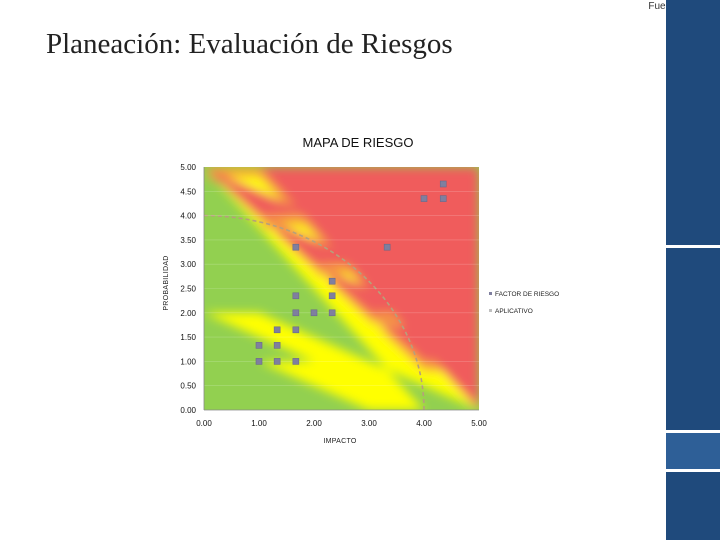 This screenshot has height=540, width=720. I want to click on reference-curve-group, so click(314, 312).